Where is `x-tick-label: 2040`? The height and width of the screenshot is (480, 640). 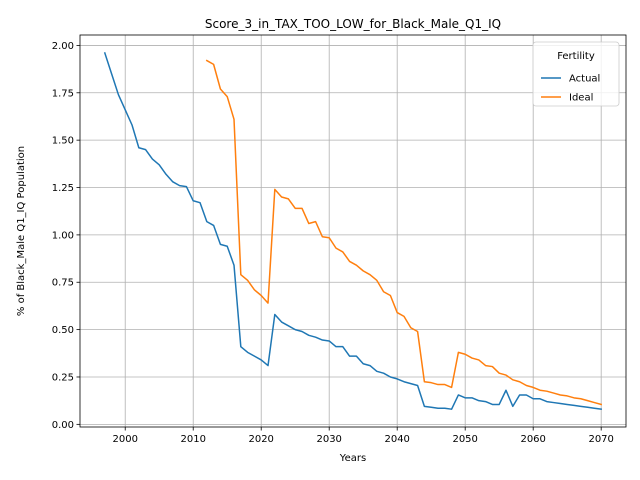
x-tick-label: 2040 is located at coordinates (396, 439).